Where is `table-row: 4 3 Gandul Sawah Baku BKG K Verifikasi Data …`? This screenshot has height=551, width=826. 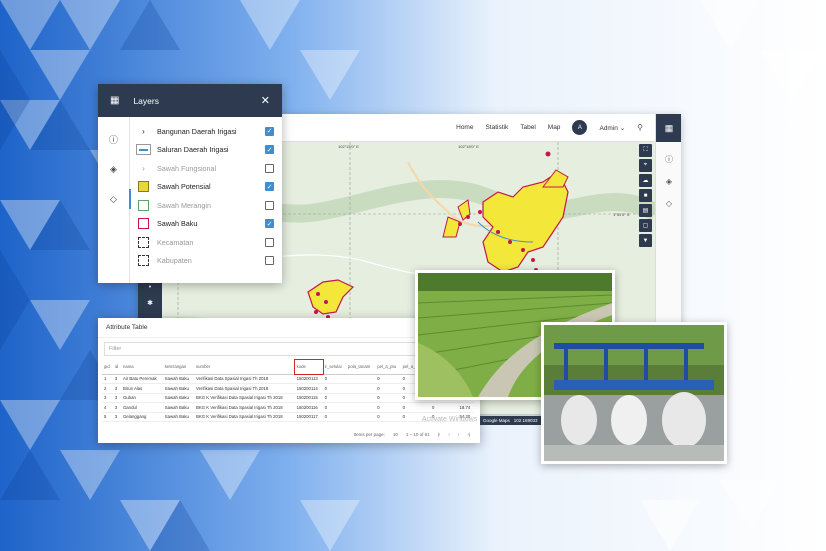
table-row: 4 3 Gandul Sawah Baku BKG K Verifikasi Data … is located at coordinates (288, 407).